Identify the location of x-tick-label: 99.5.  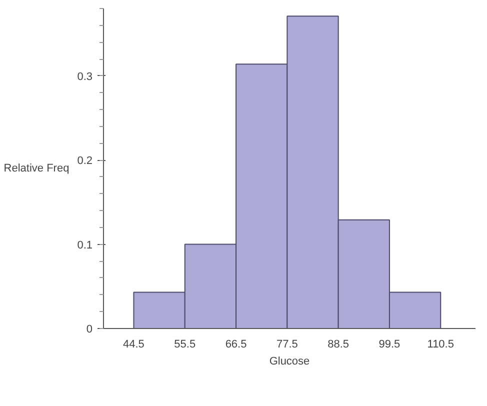
(389, 344).